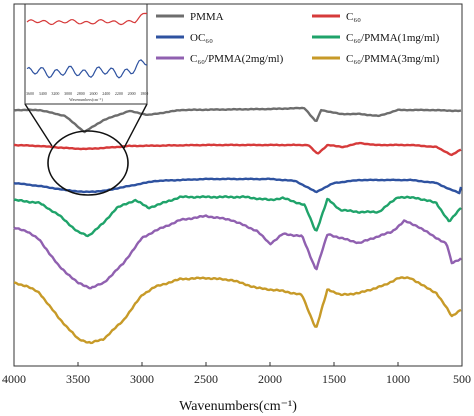 Image resolution: width=474 pixels, height=416 pixels. Describe the element at coordinates (142, 379) in the screenshot. I see `x-tick-label: 3000` at that location.